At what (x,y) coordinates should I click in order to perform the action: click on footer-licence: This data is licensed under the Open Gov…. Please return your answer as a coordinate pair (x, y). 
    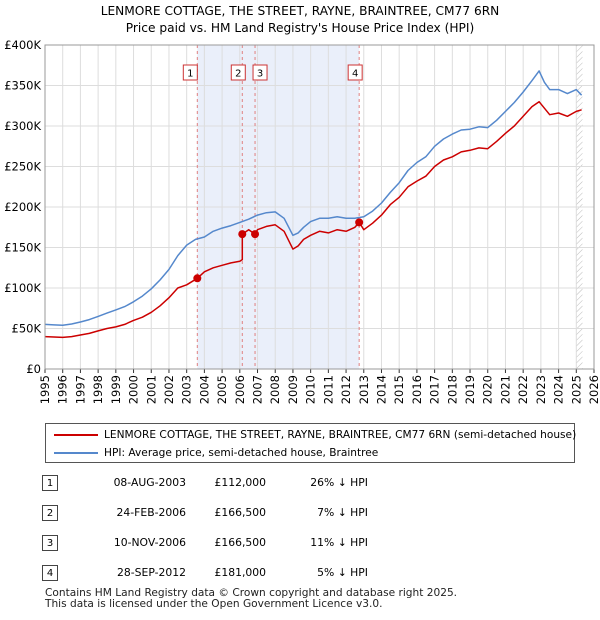
    Looking at the image, I should click on (214, 604).